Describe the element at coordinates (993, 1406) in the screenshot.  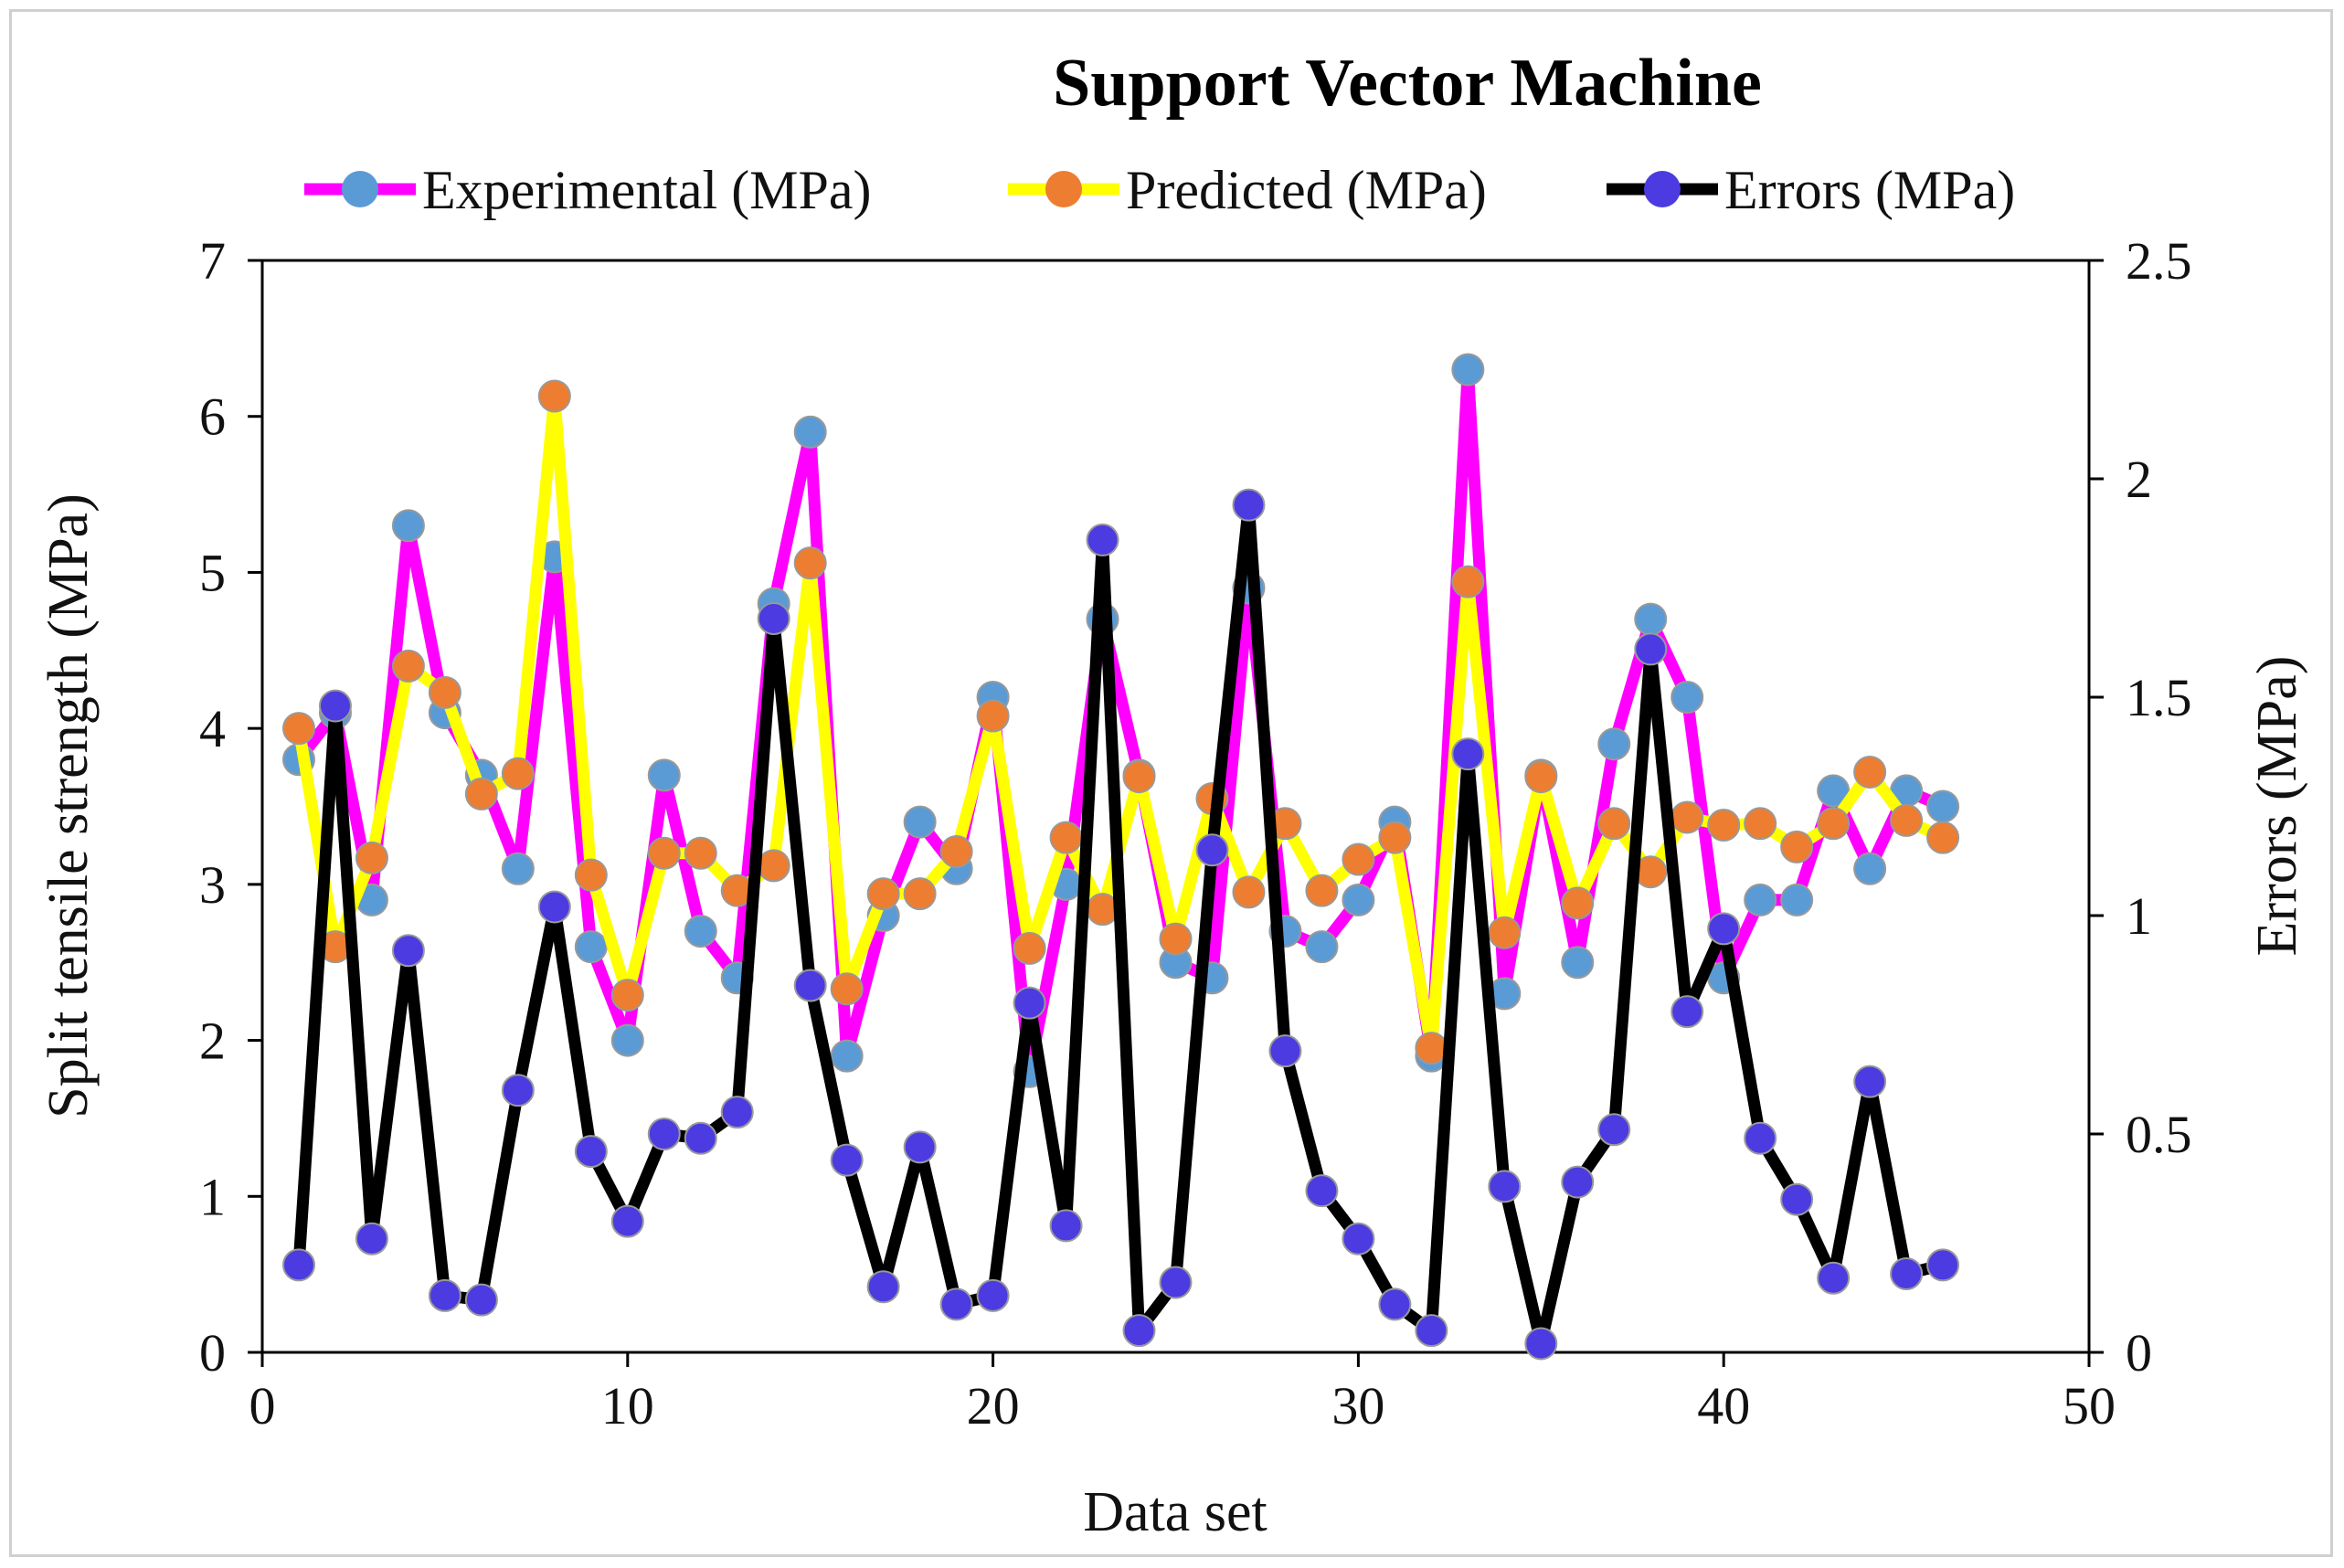
I see `x-tick-label: 20` at that location.